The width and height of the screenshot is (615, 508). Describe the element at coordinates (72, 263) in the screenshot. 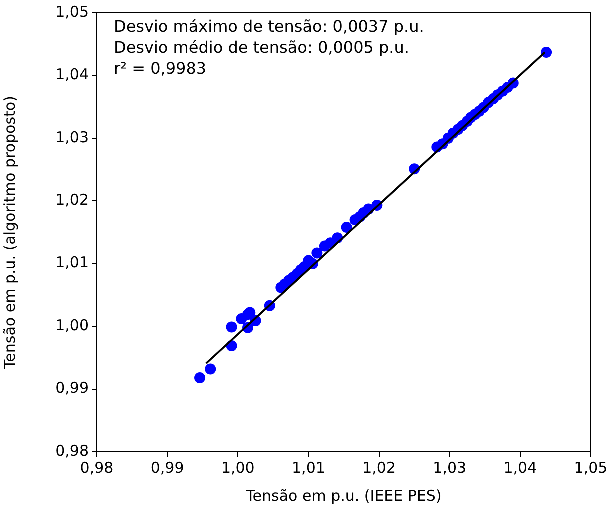

I see `y-tick-label: 1,01` at that location.